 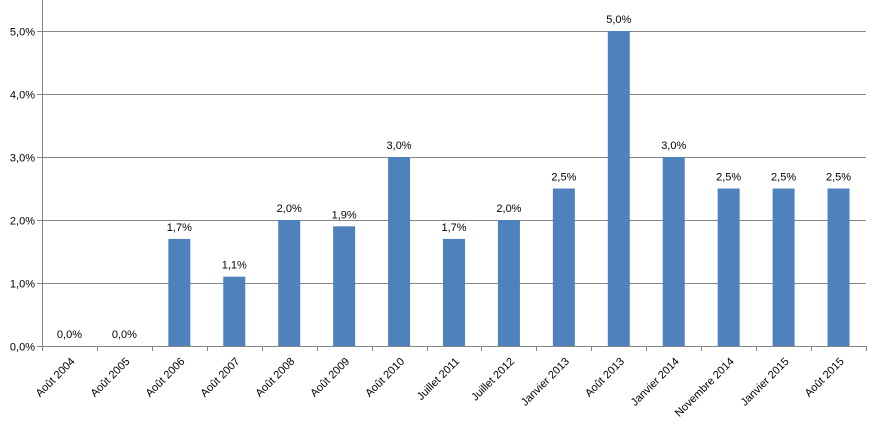 I want to click on x-tick-label: Août 2010, so click(x=385, y=378).